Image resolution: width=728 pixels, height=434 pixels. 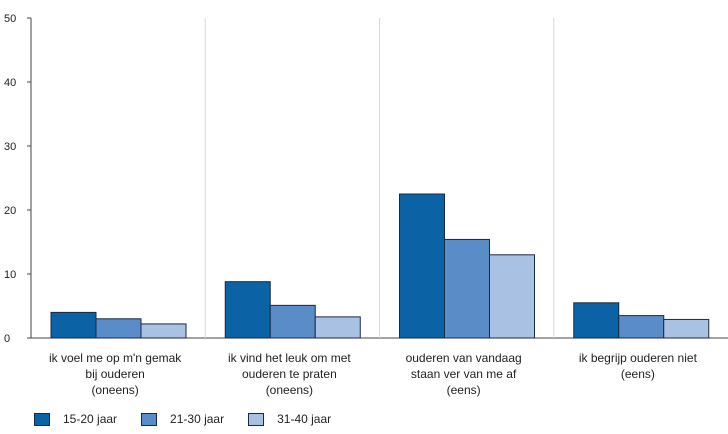 What do you see at coordinates (289, 390) in the screenshot?
I see `category-label-2-line-3: (oneens)` at bounding box center [289, 390].